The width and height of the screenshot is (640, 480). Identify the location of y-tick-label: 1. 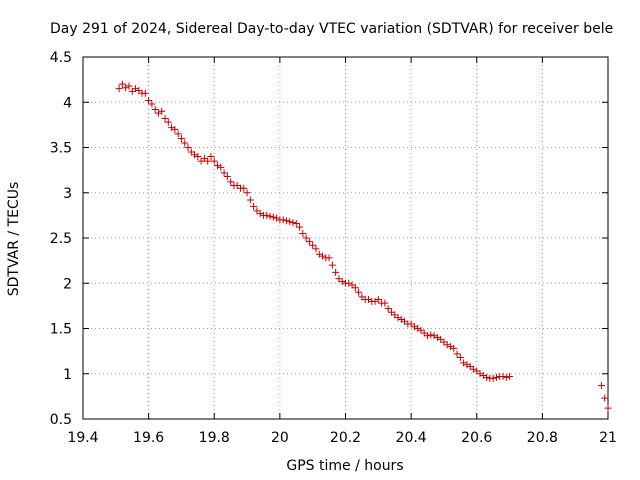
(67, 375).